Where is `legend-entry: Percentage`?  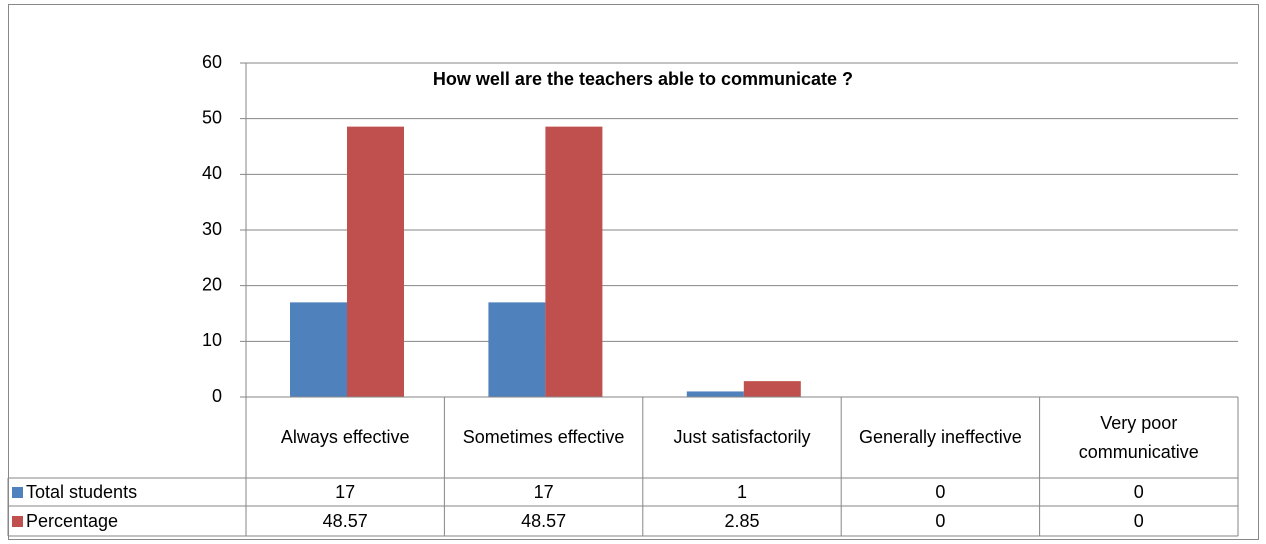
legend-entry: Percentage is located at coordinates (127, 521).